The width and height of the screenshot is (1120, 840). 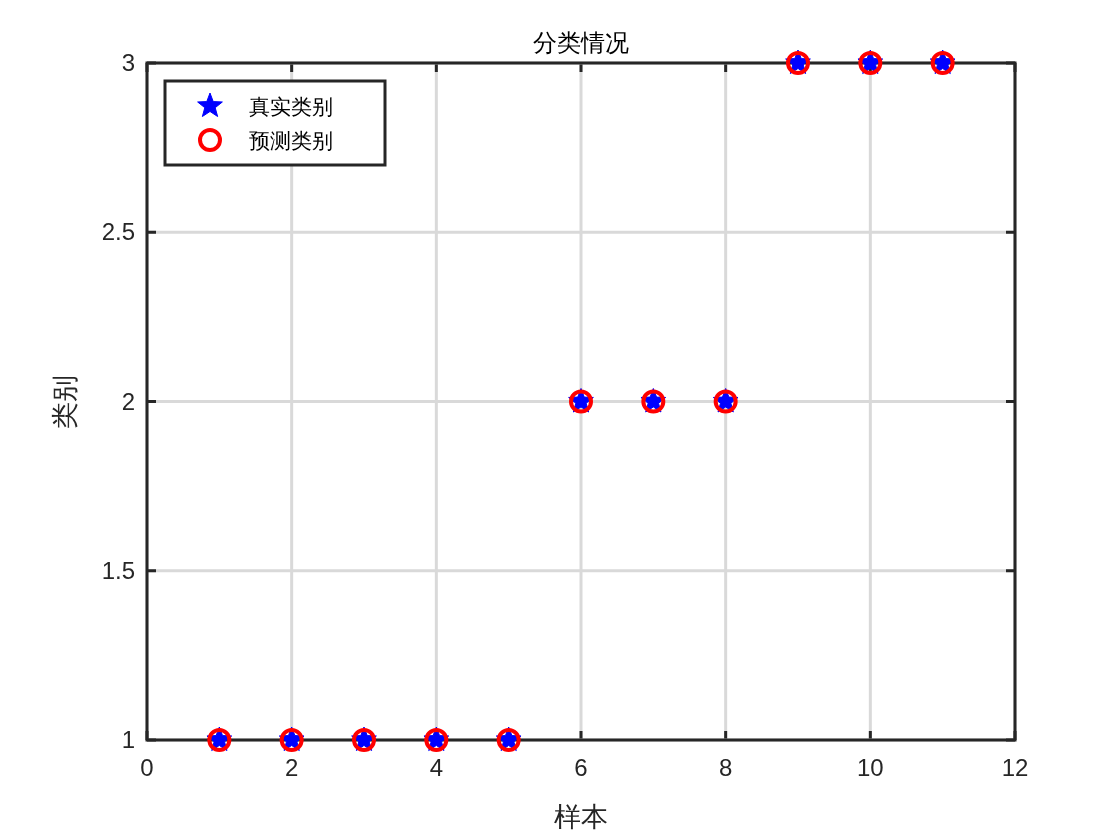 I want to click on y-tick-label: 2, so click(x=128, y=401).